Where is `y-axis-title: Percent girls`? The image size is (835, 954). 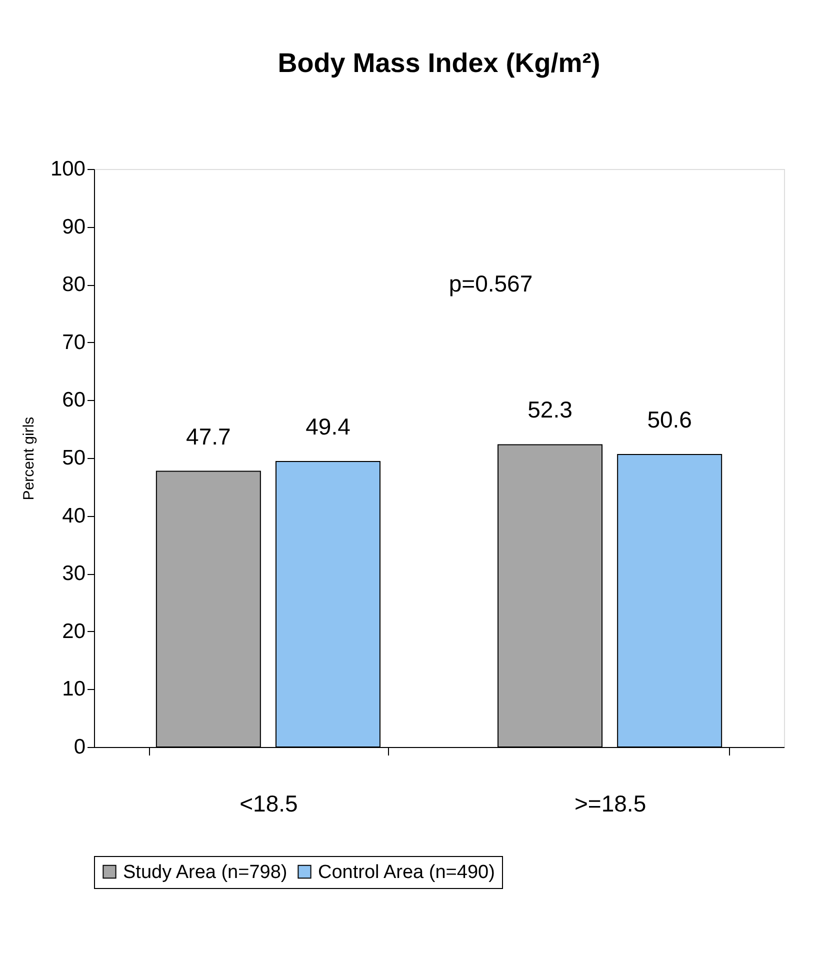 y-axis-title: Percent girls is located at coordinates (29, 458).